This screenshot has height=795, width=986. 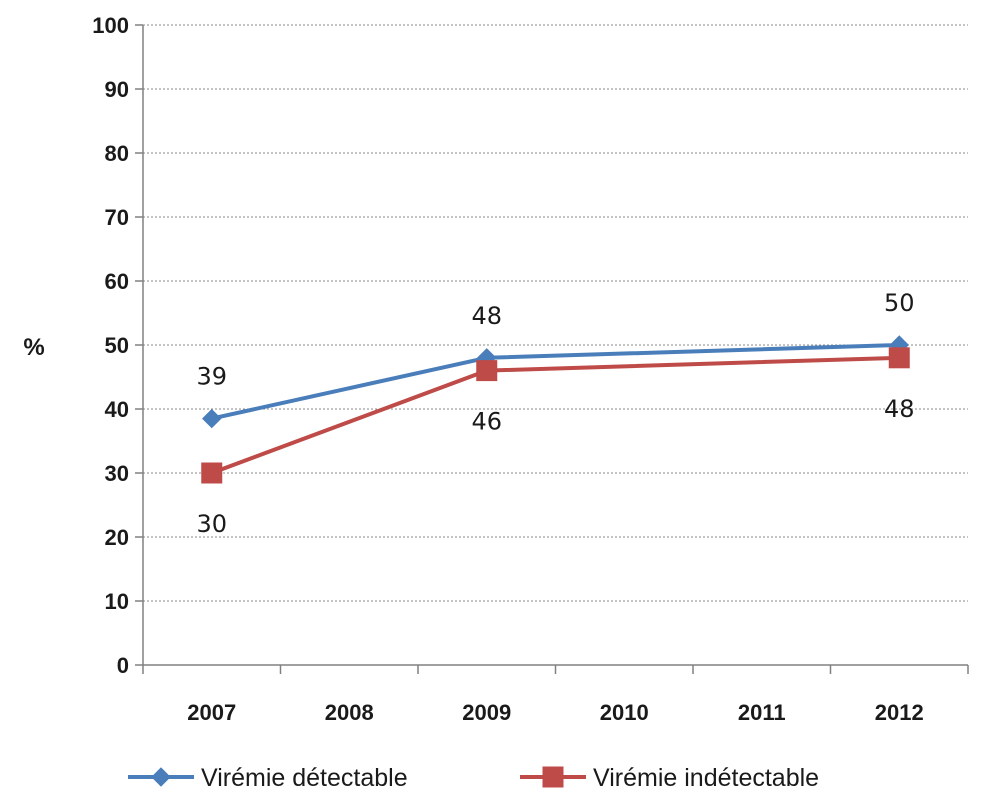 I want to click on series-lines, so click(x=555, y=409).